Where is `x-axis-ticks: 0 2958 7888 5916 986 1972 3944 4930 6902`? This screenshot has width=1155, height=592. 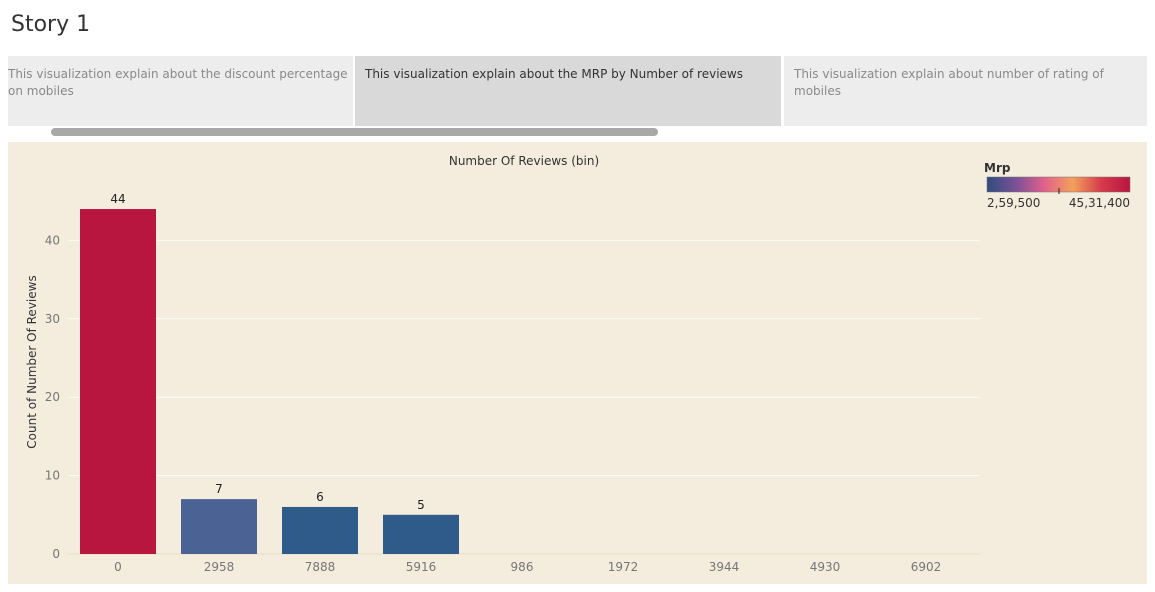 x-axis-ticks: 0 2958 7888 5916 986 1972 3944 4930 6902 is located at coordinates (527, 567).